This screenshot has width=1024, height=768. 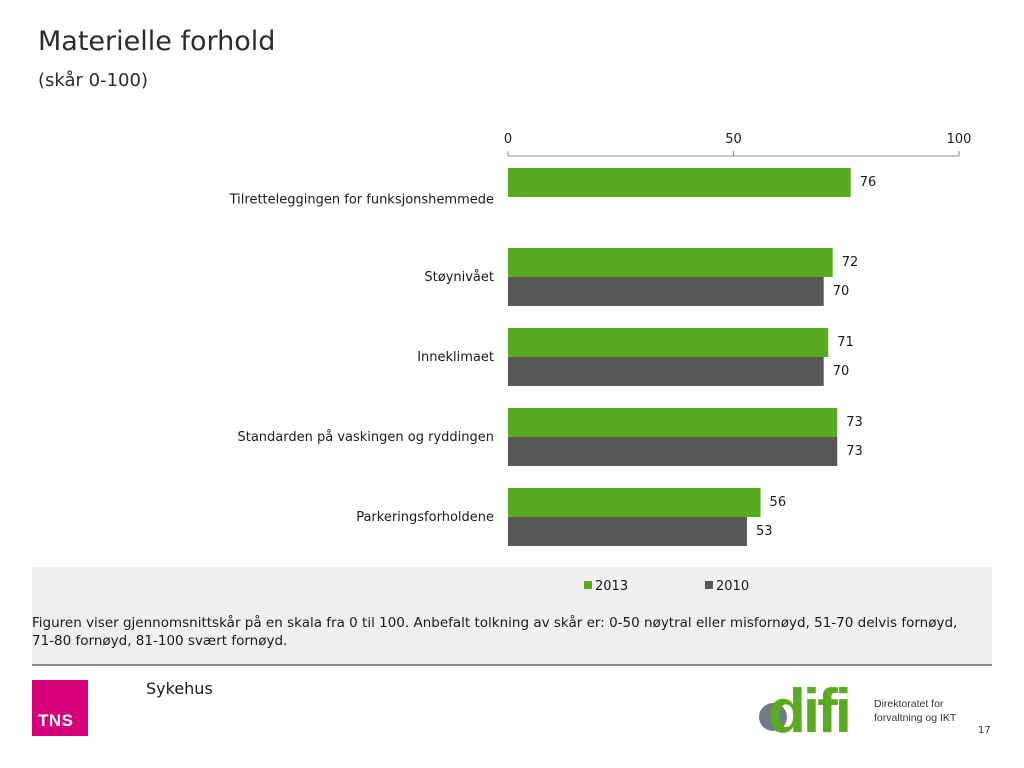 I want to click on category-label: Parkeringsforholdene, so click(x=425, y=517).